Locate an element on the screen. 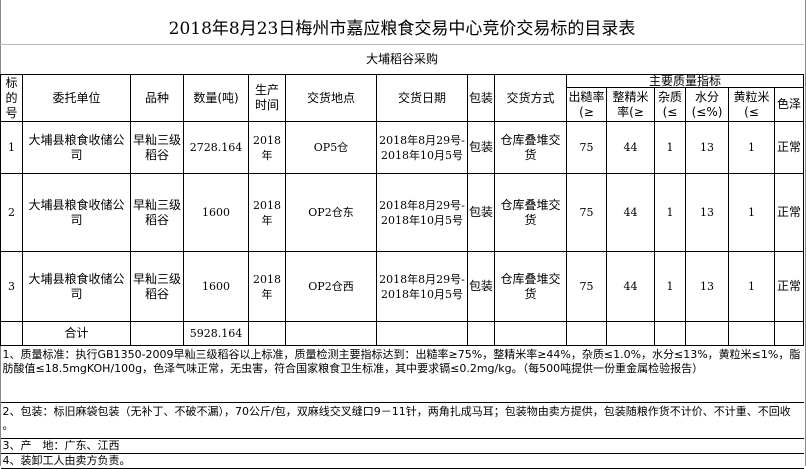  cell-lot-no: 2 is located at coordinates (11, 212).